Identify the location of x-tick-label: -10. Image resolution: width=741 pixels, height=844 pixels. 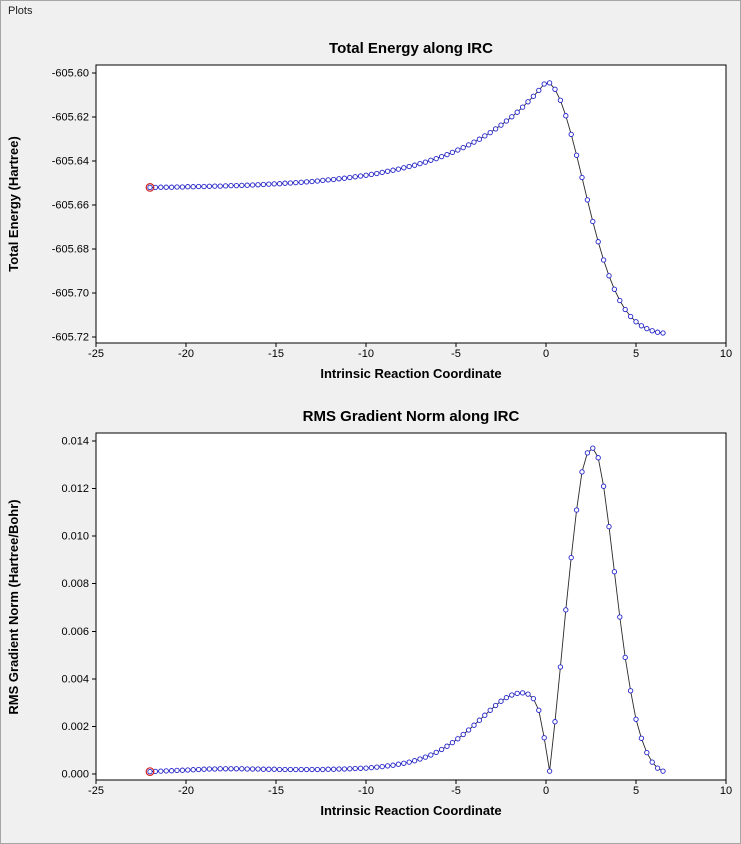
(366, 791).